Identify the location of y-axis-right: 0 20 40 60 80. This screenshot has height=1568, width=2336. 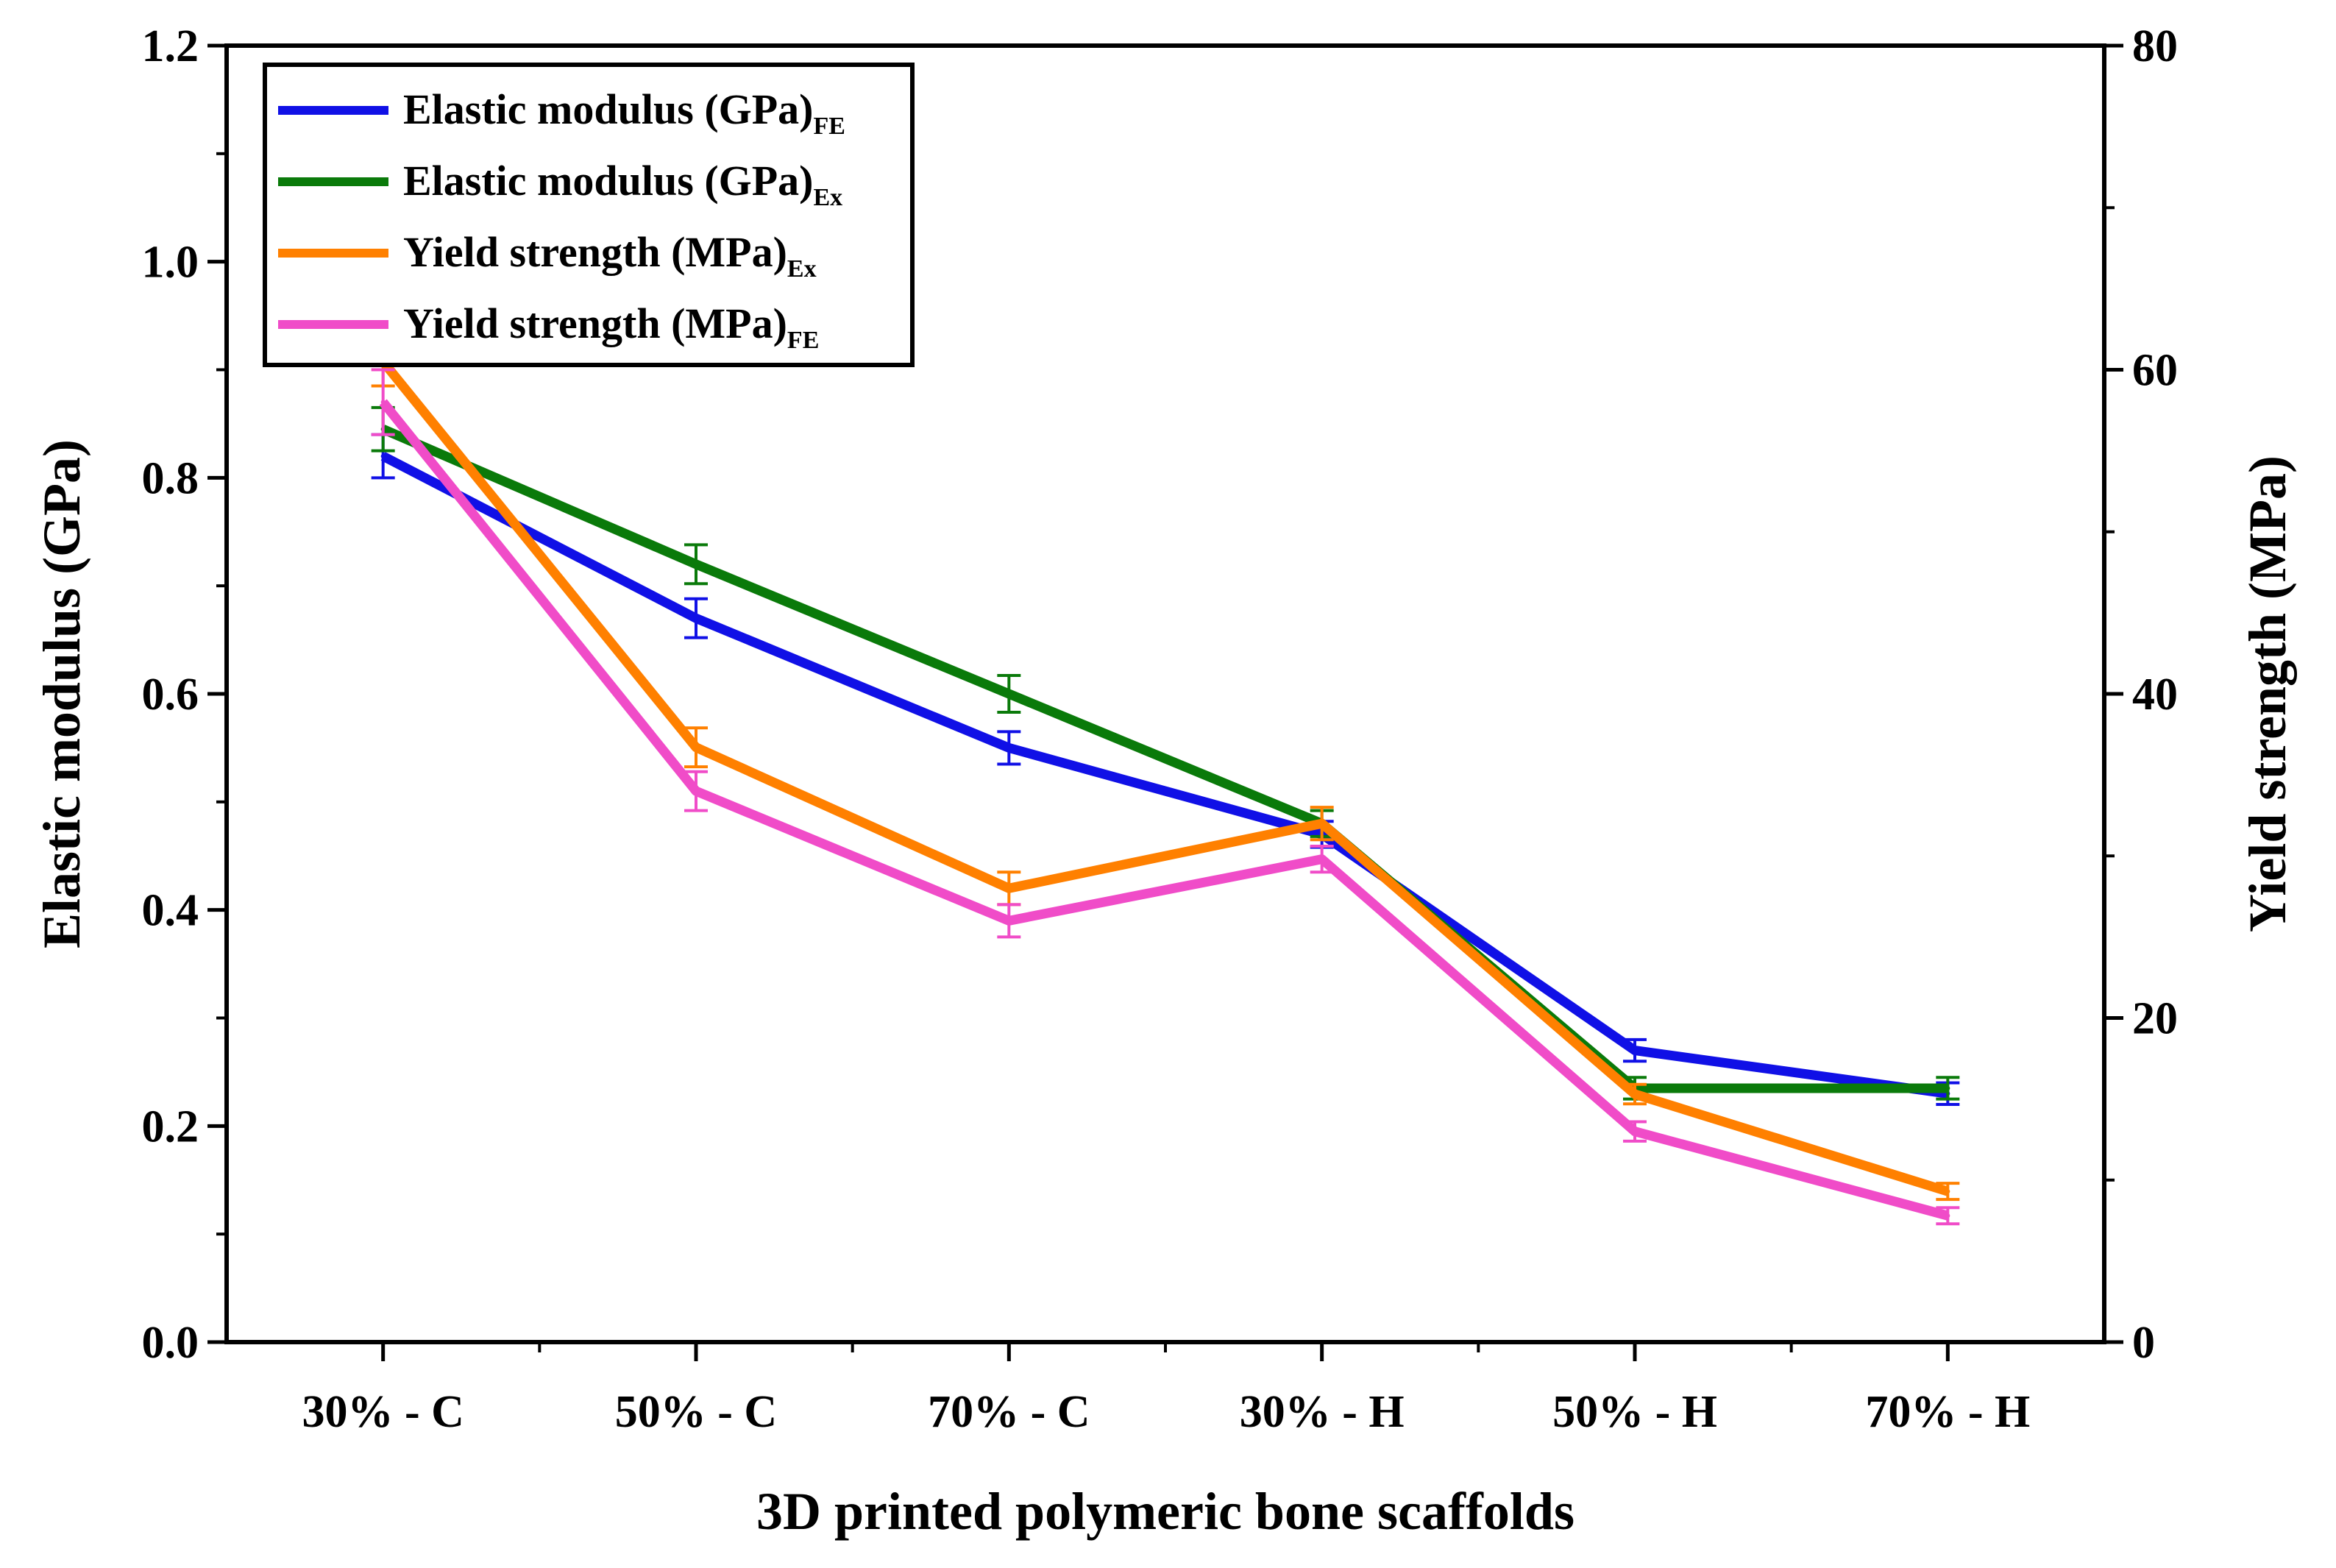
(2141, 694).